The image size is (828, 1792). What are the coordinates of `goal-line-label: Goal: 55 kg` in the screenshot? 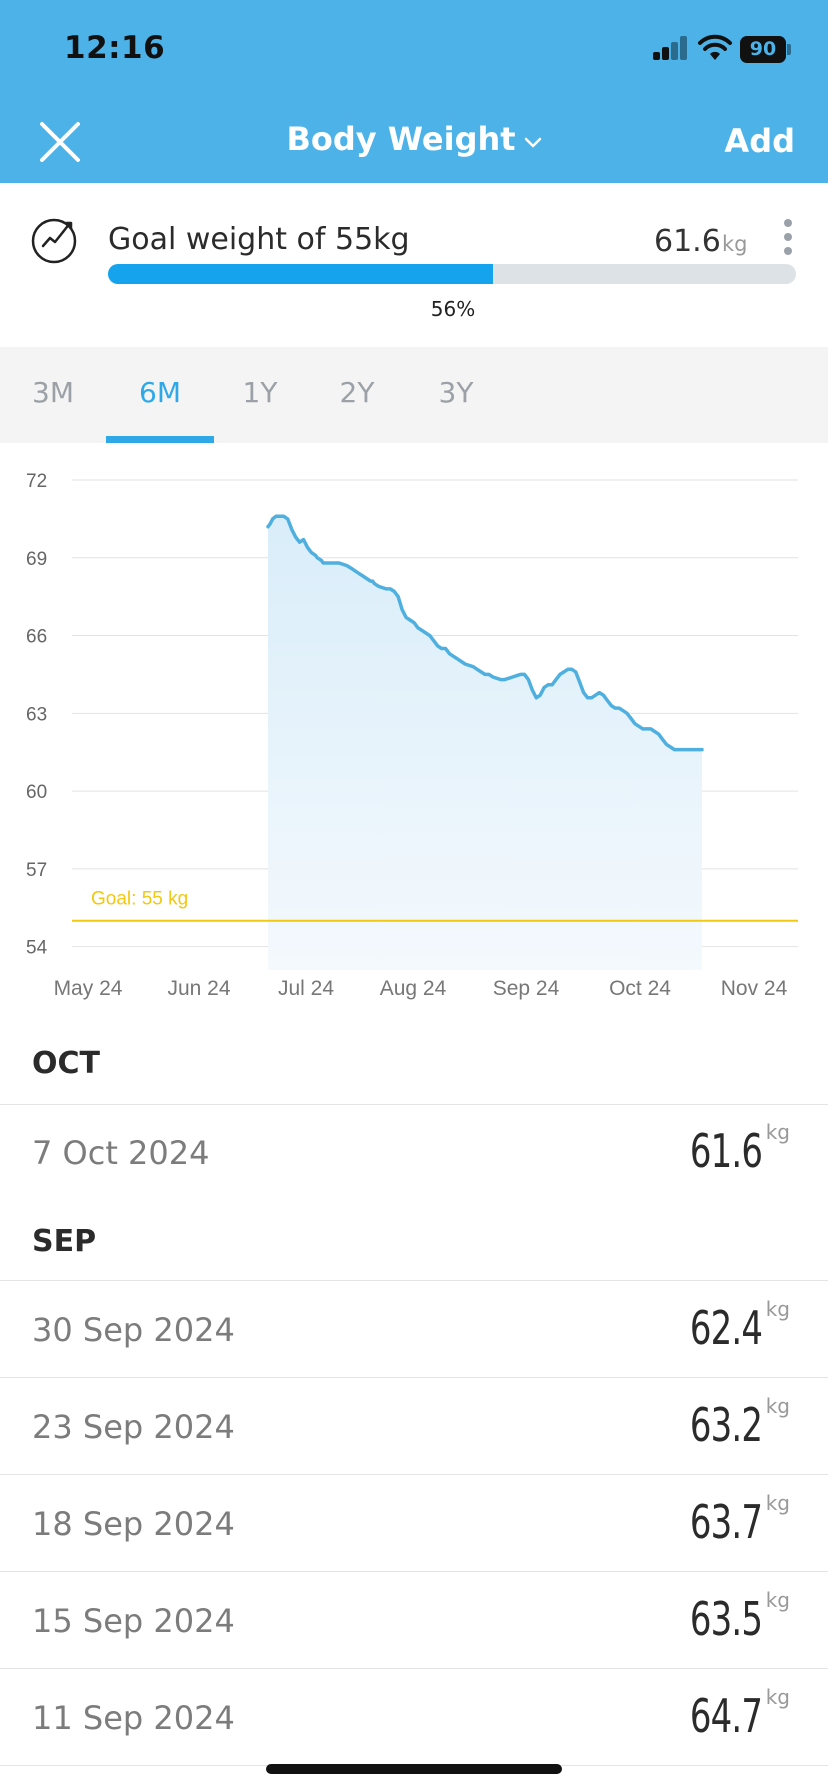 It's located at (139, 899).